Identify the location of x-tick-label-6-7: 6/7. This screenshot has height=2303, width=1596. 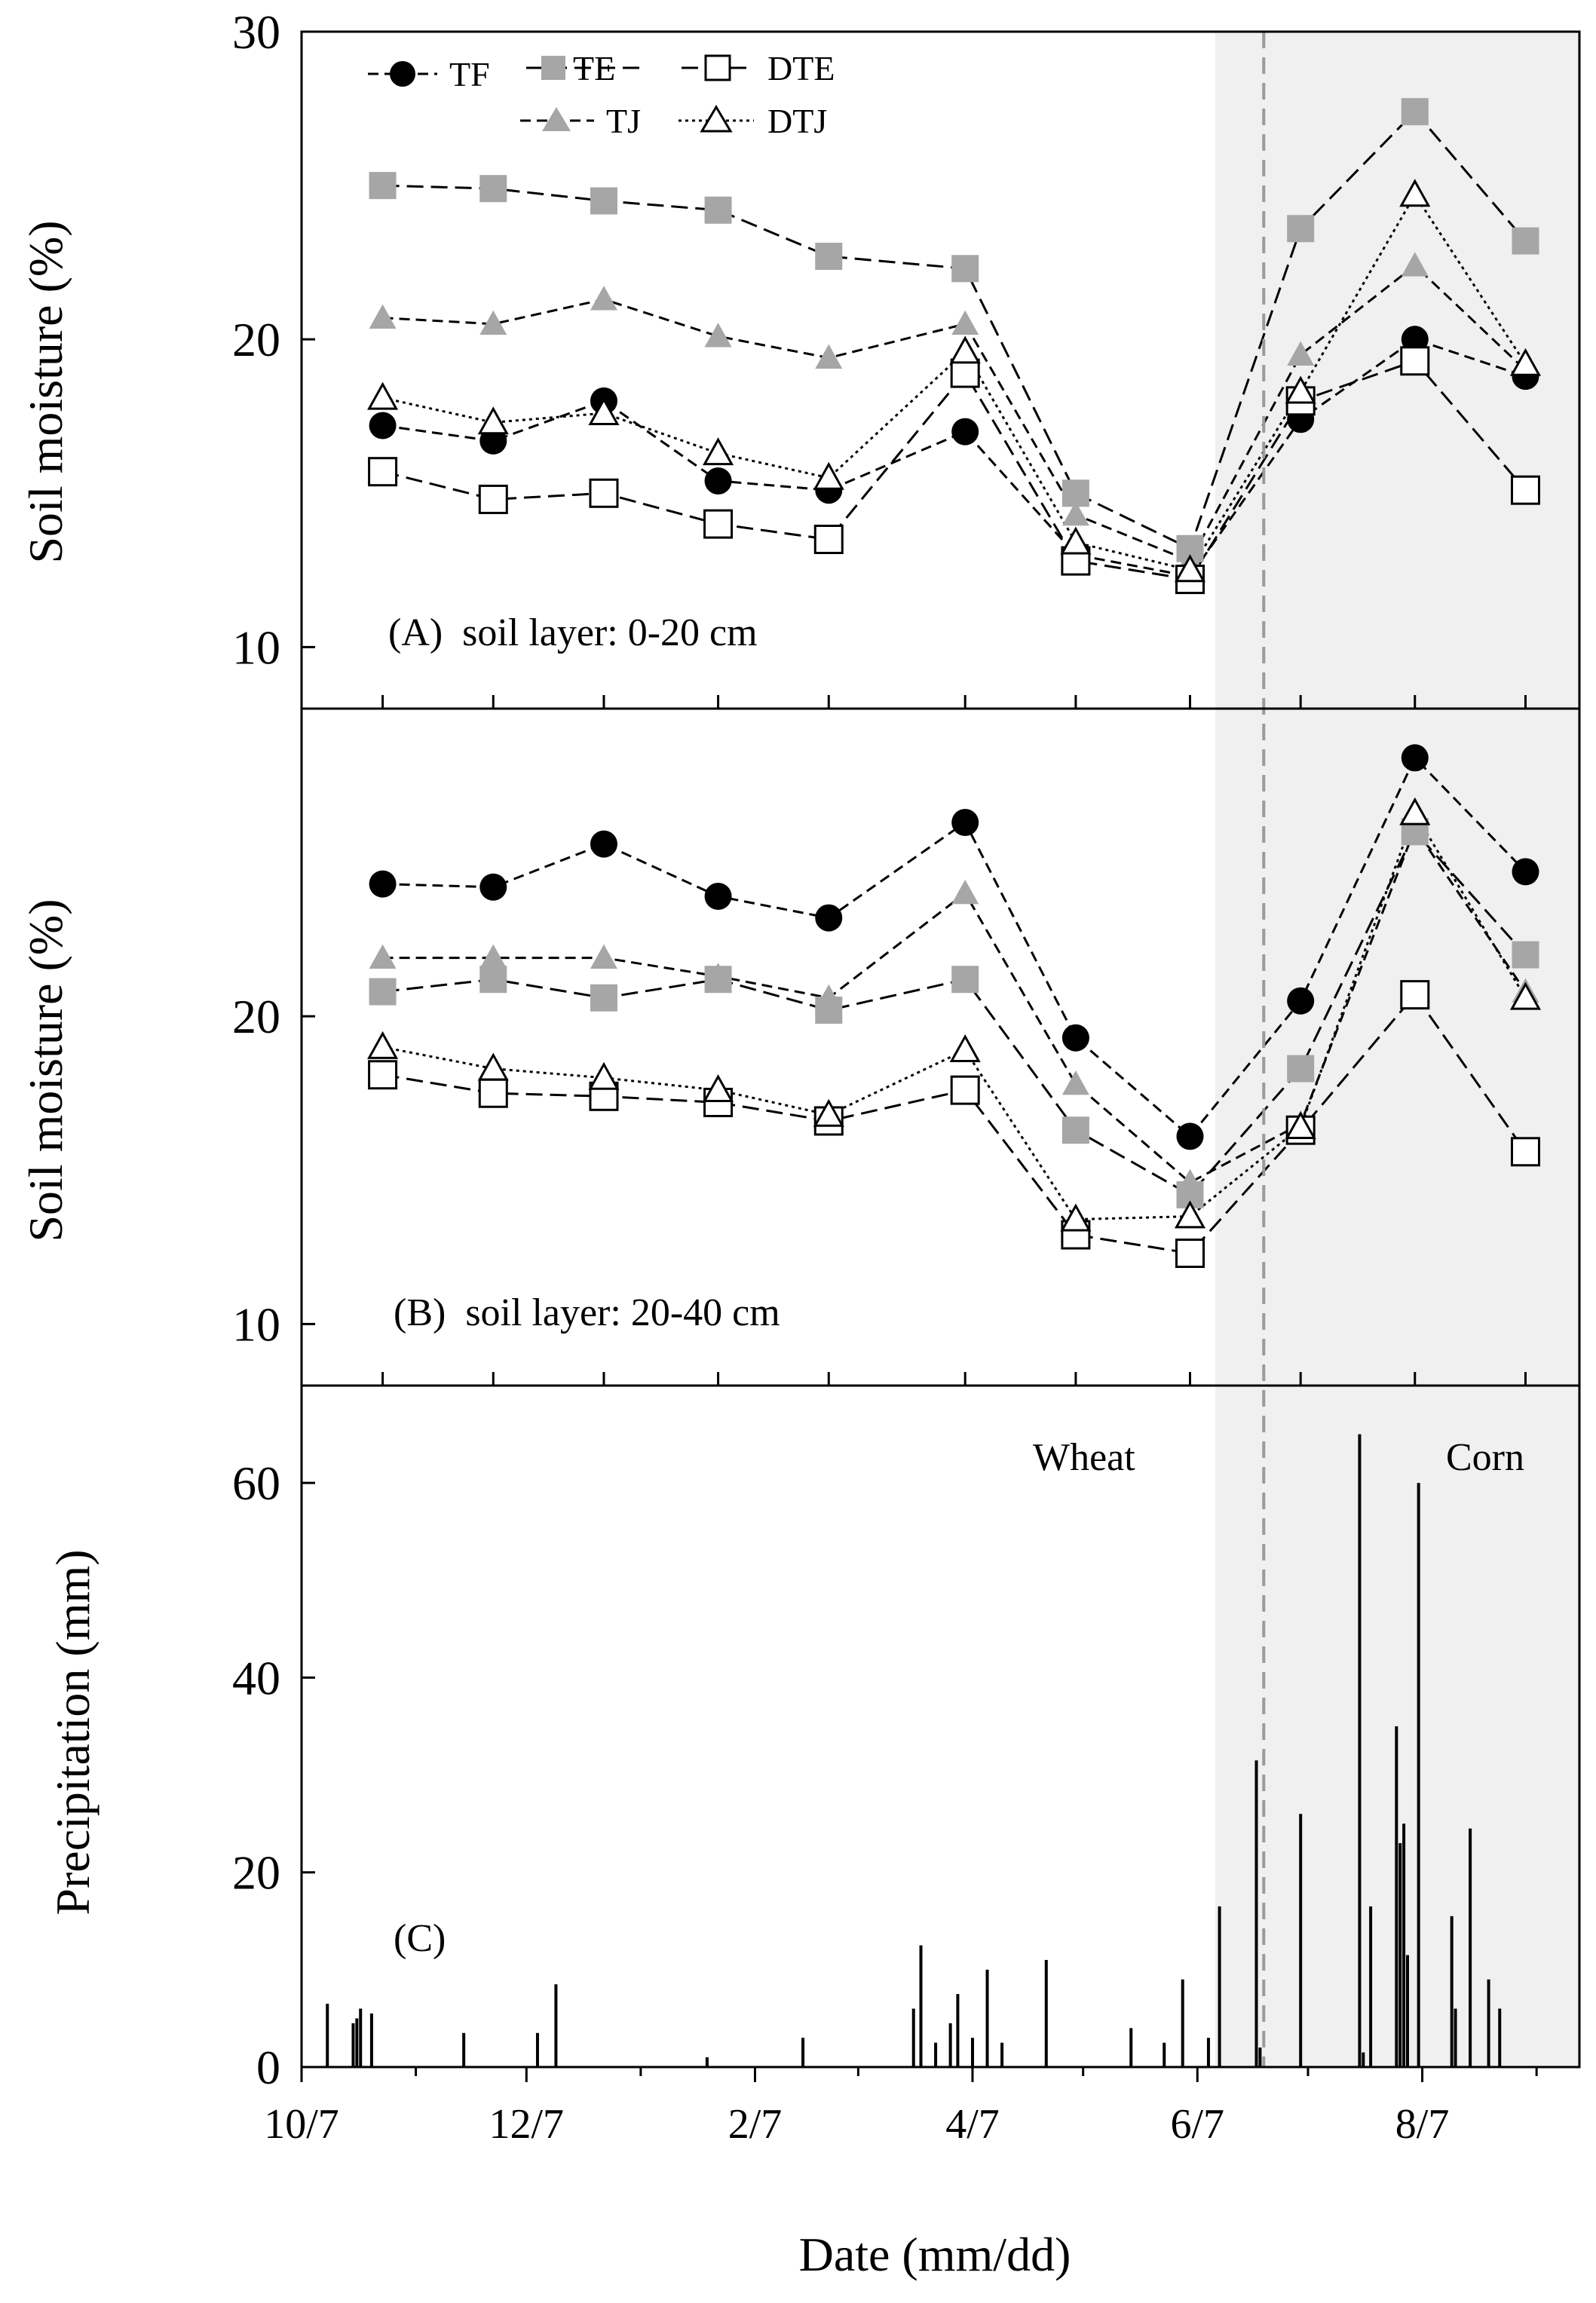
(1197, 2124).